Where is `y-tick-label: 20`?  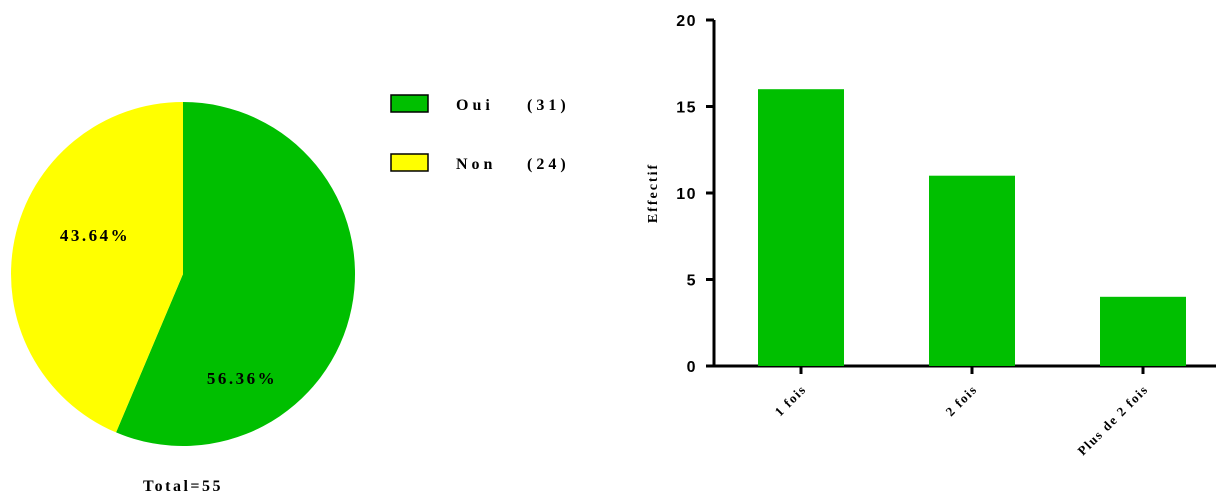
y-tick-label: 20 is located at coordinates (686, 21).